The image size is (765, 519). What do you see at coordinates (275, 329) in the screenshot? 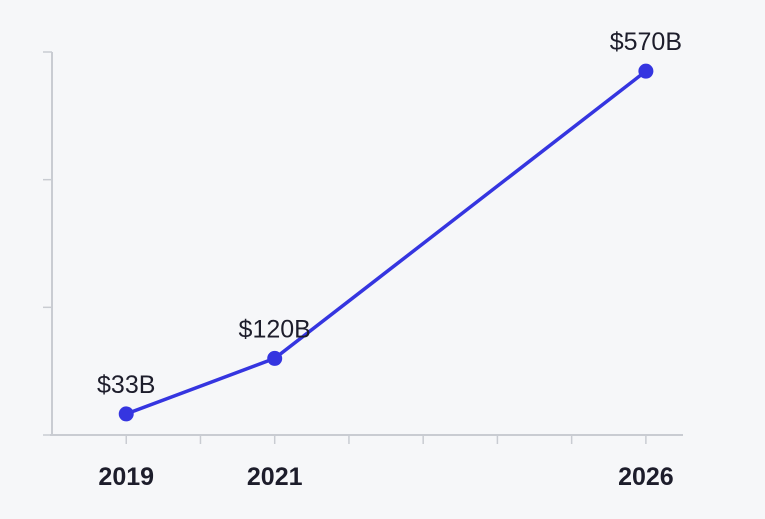
I see `data-label: $120B` at bounding box center [275, 329].